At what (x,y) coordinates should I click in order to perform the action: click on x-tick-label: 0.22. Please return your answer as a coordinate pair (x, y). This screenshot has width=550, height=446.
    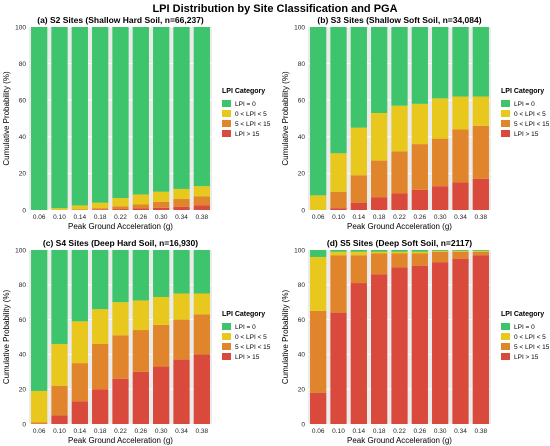
    Looking at the image, I should click on (399, 431).